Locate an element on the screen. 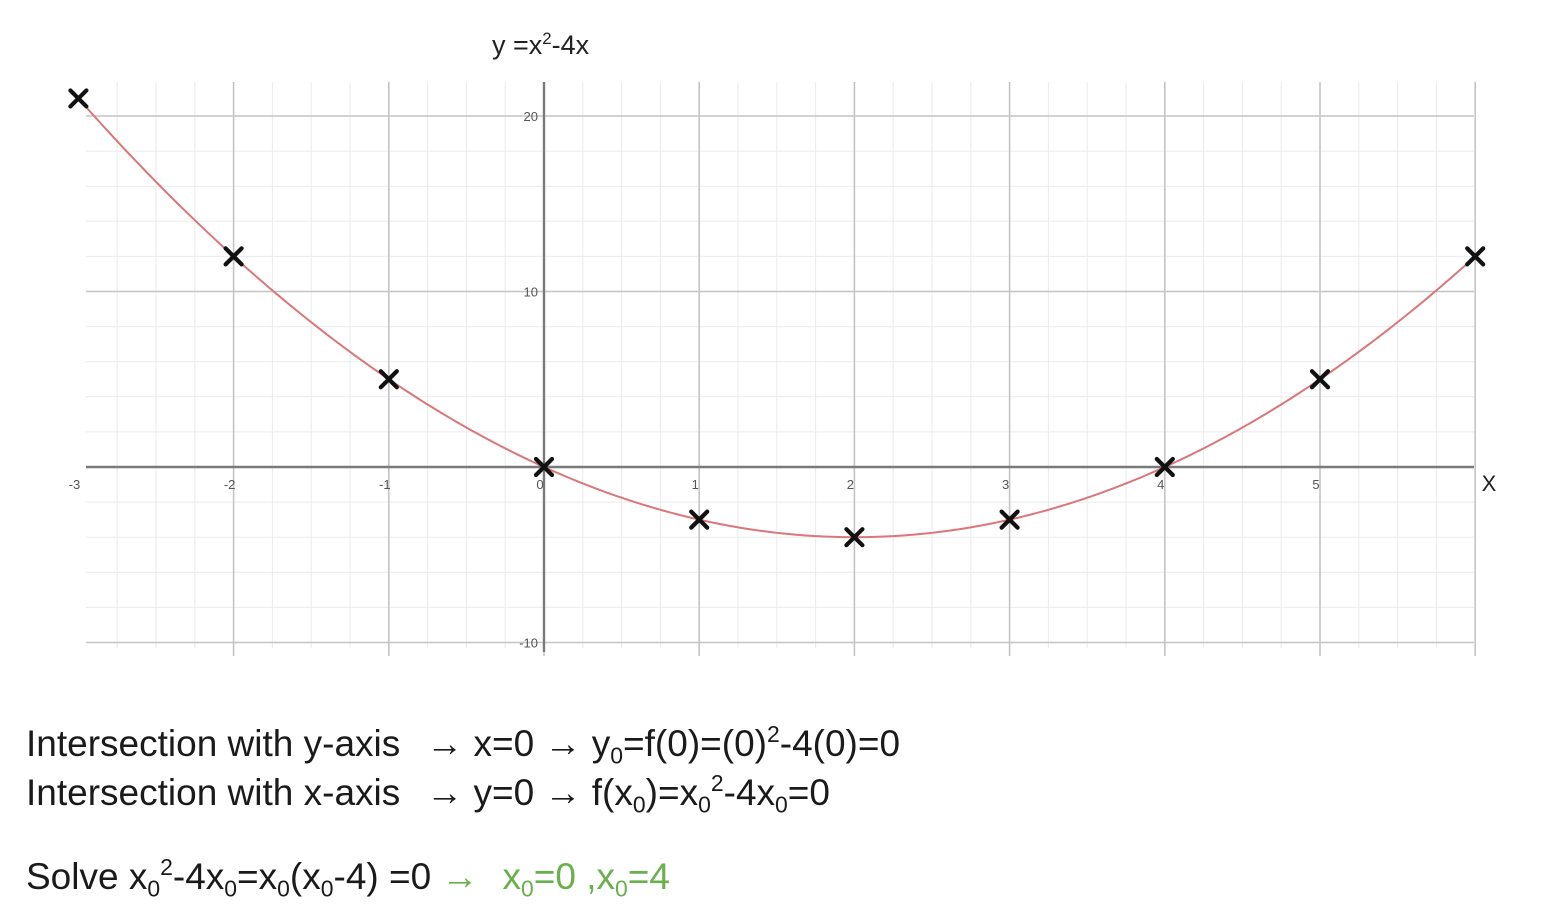 The width and height of the screenshot is (1551, 918). note3-p5: -4) =0 is located at coordinates (382, 876).